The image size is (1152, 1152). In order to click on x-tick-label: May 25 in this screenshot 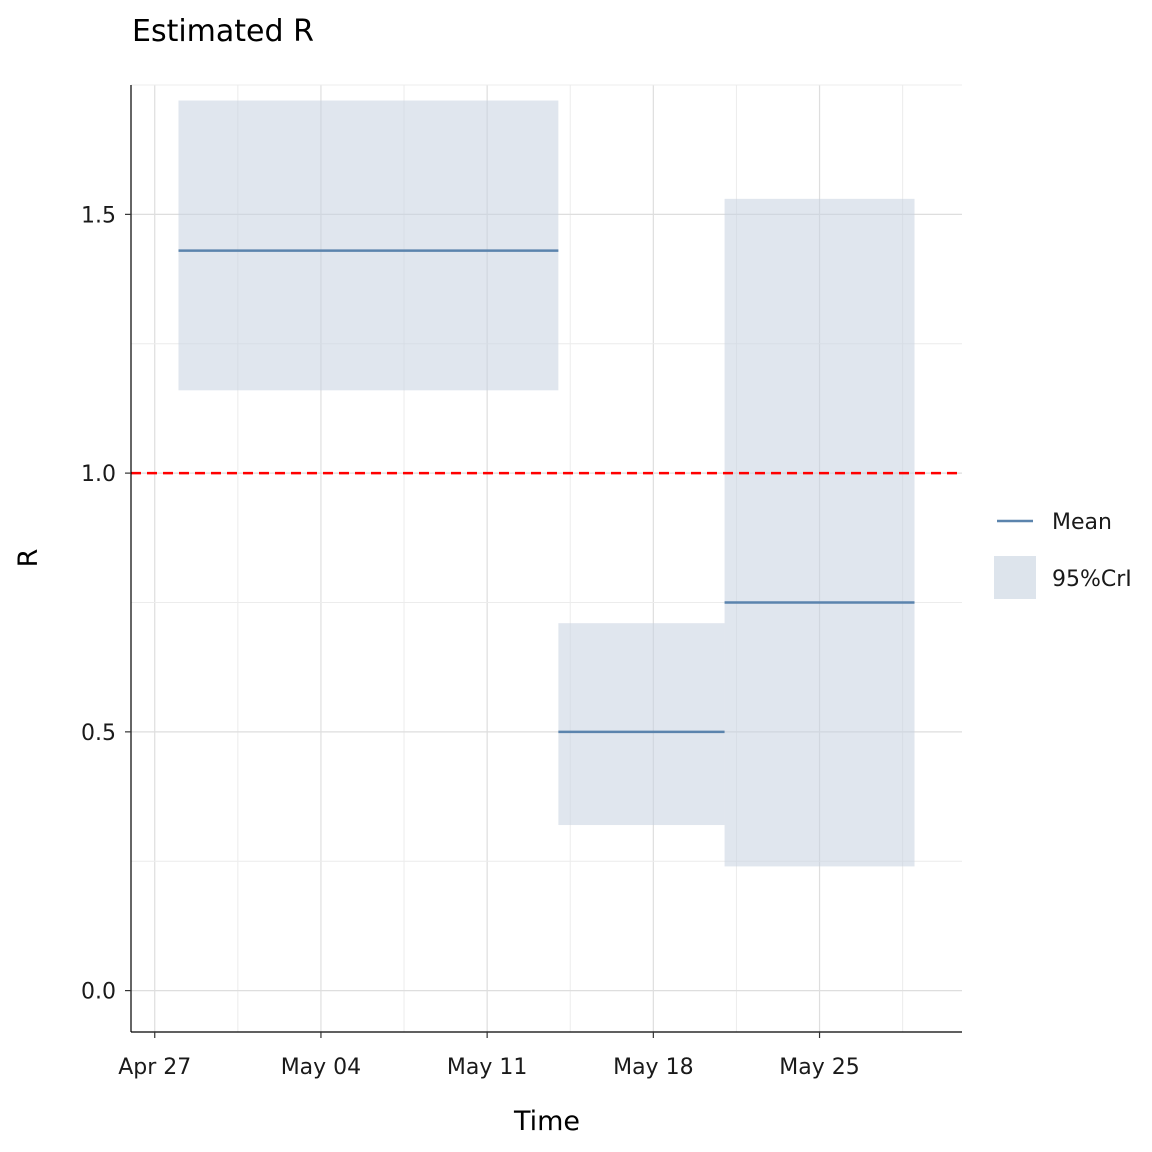, I will do `click(819, 1067)`.